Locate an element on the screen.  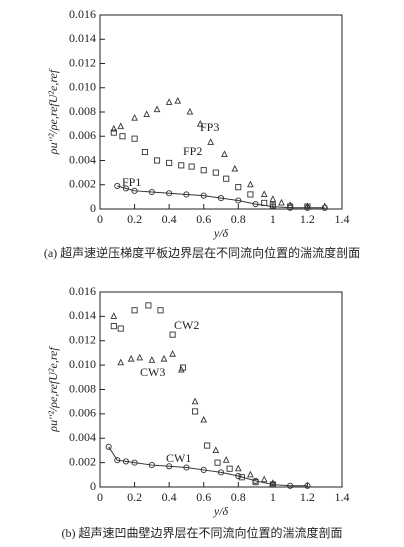
series-label: FP3 is located at coordinates (209, 127).